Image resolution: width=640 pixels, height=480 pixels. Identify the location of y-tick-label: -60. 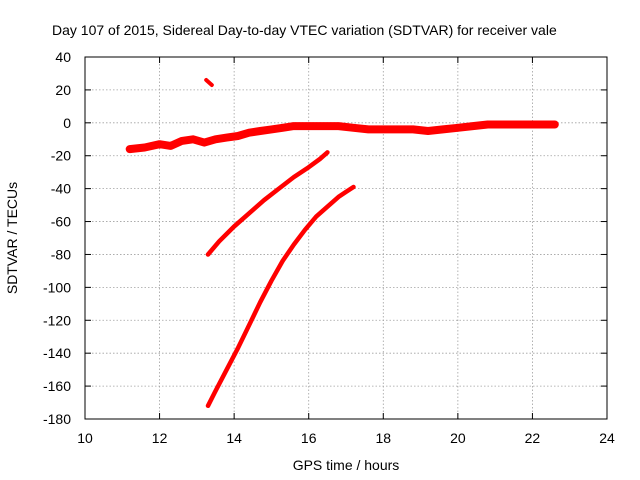
(61, 222).